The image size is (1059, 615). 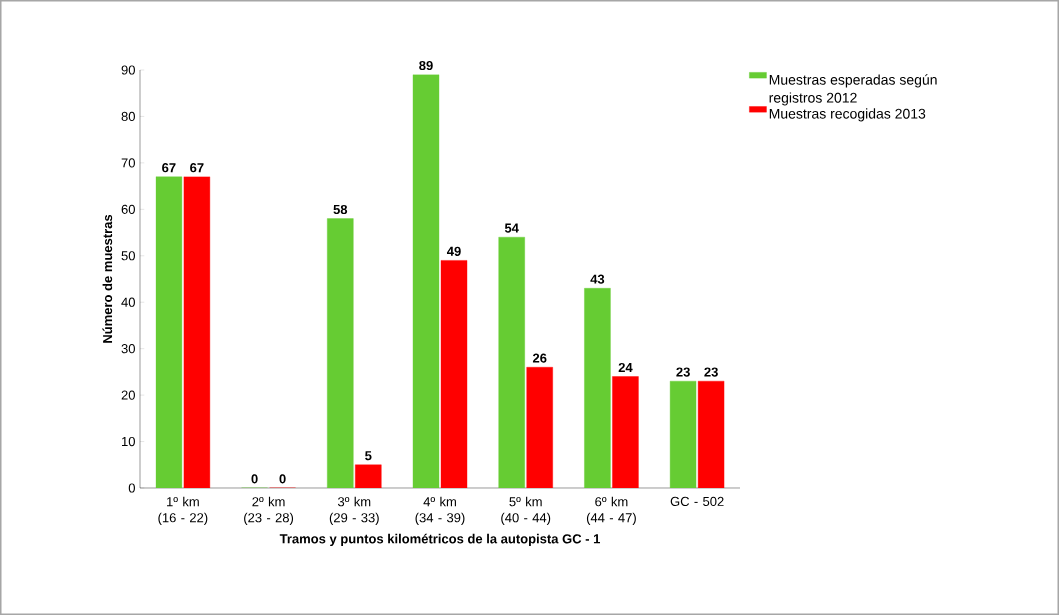 I want to click on data-label: 43, so click(x=597, y=279).